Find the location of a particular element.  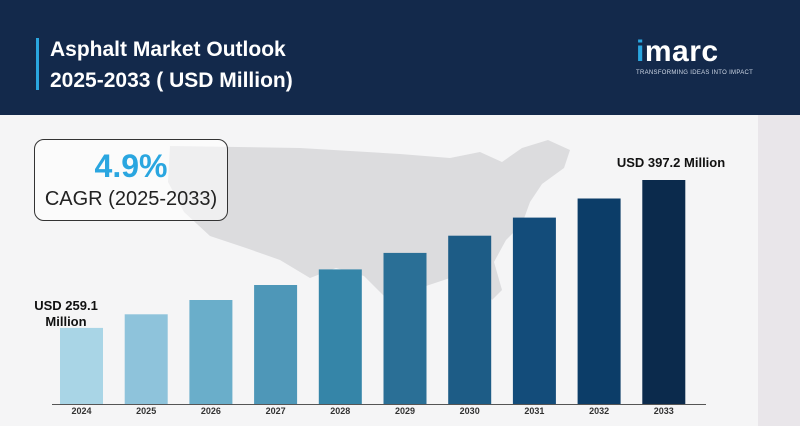

x-tick-label-2028: 2028 is located at coordinates (340, 411).